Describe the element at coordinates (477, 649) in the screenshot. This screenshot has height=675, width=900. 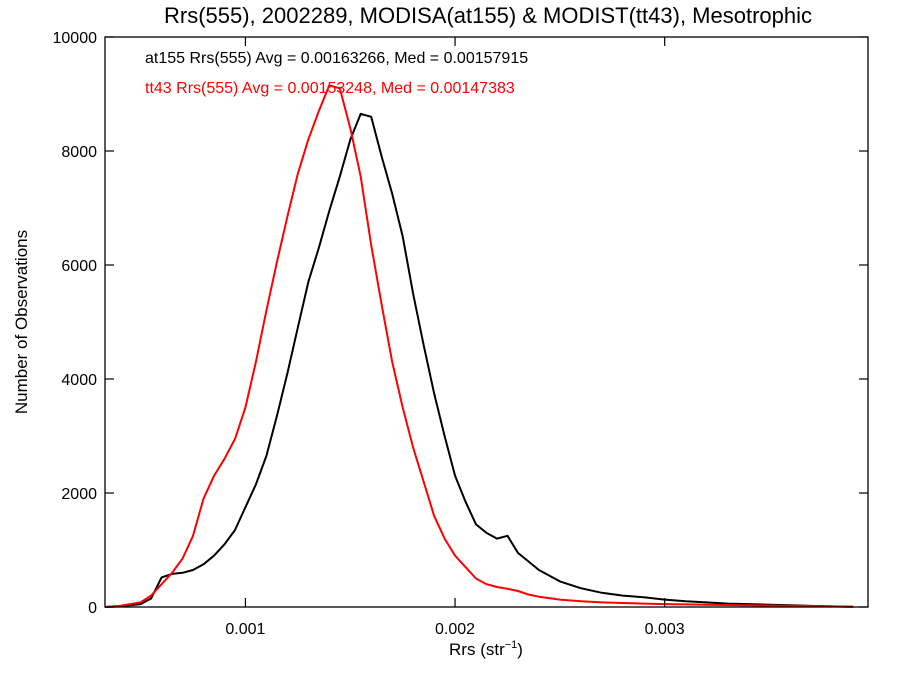
I see `x-axis-label-main: Rrs (str` at that location.